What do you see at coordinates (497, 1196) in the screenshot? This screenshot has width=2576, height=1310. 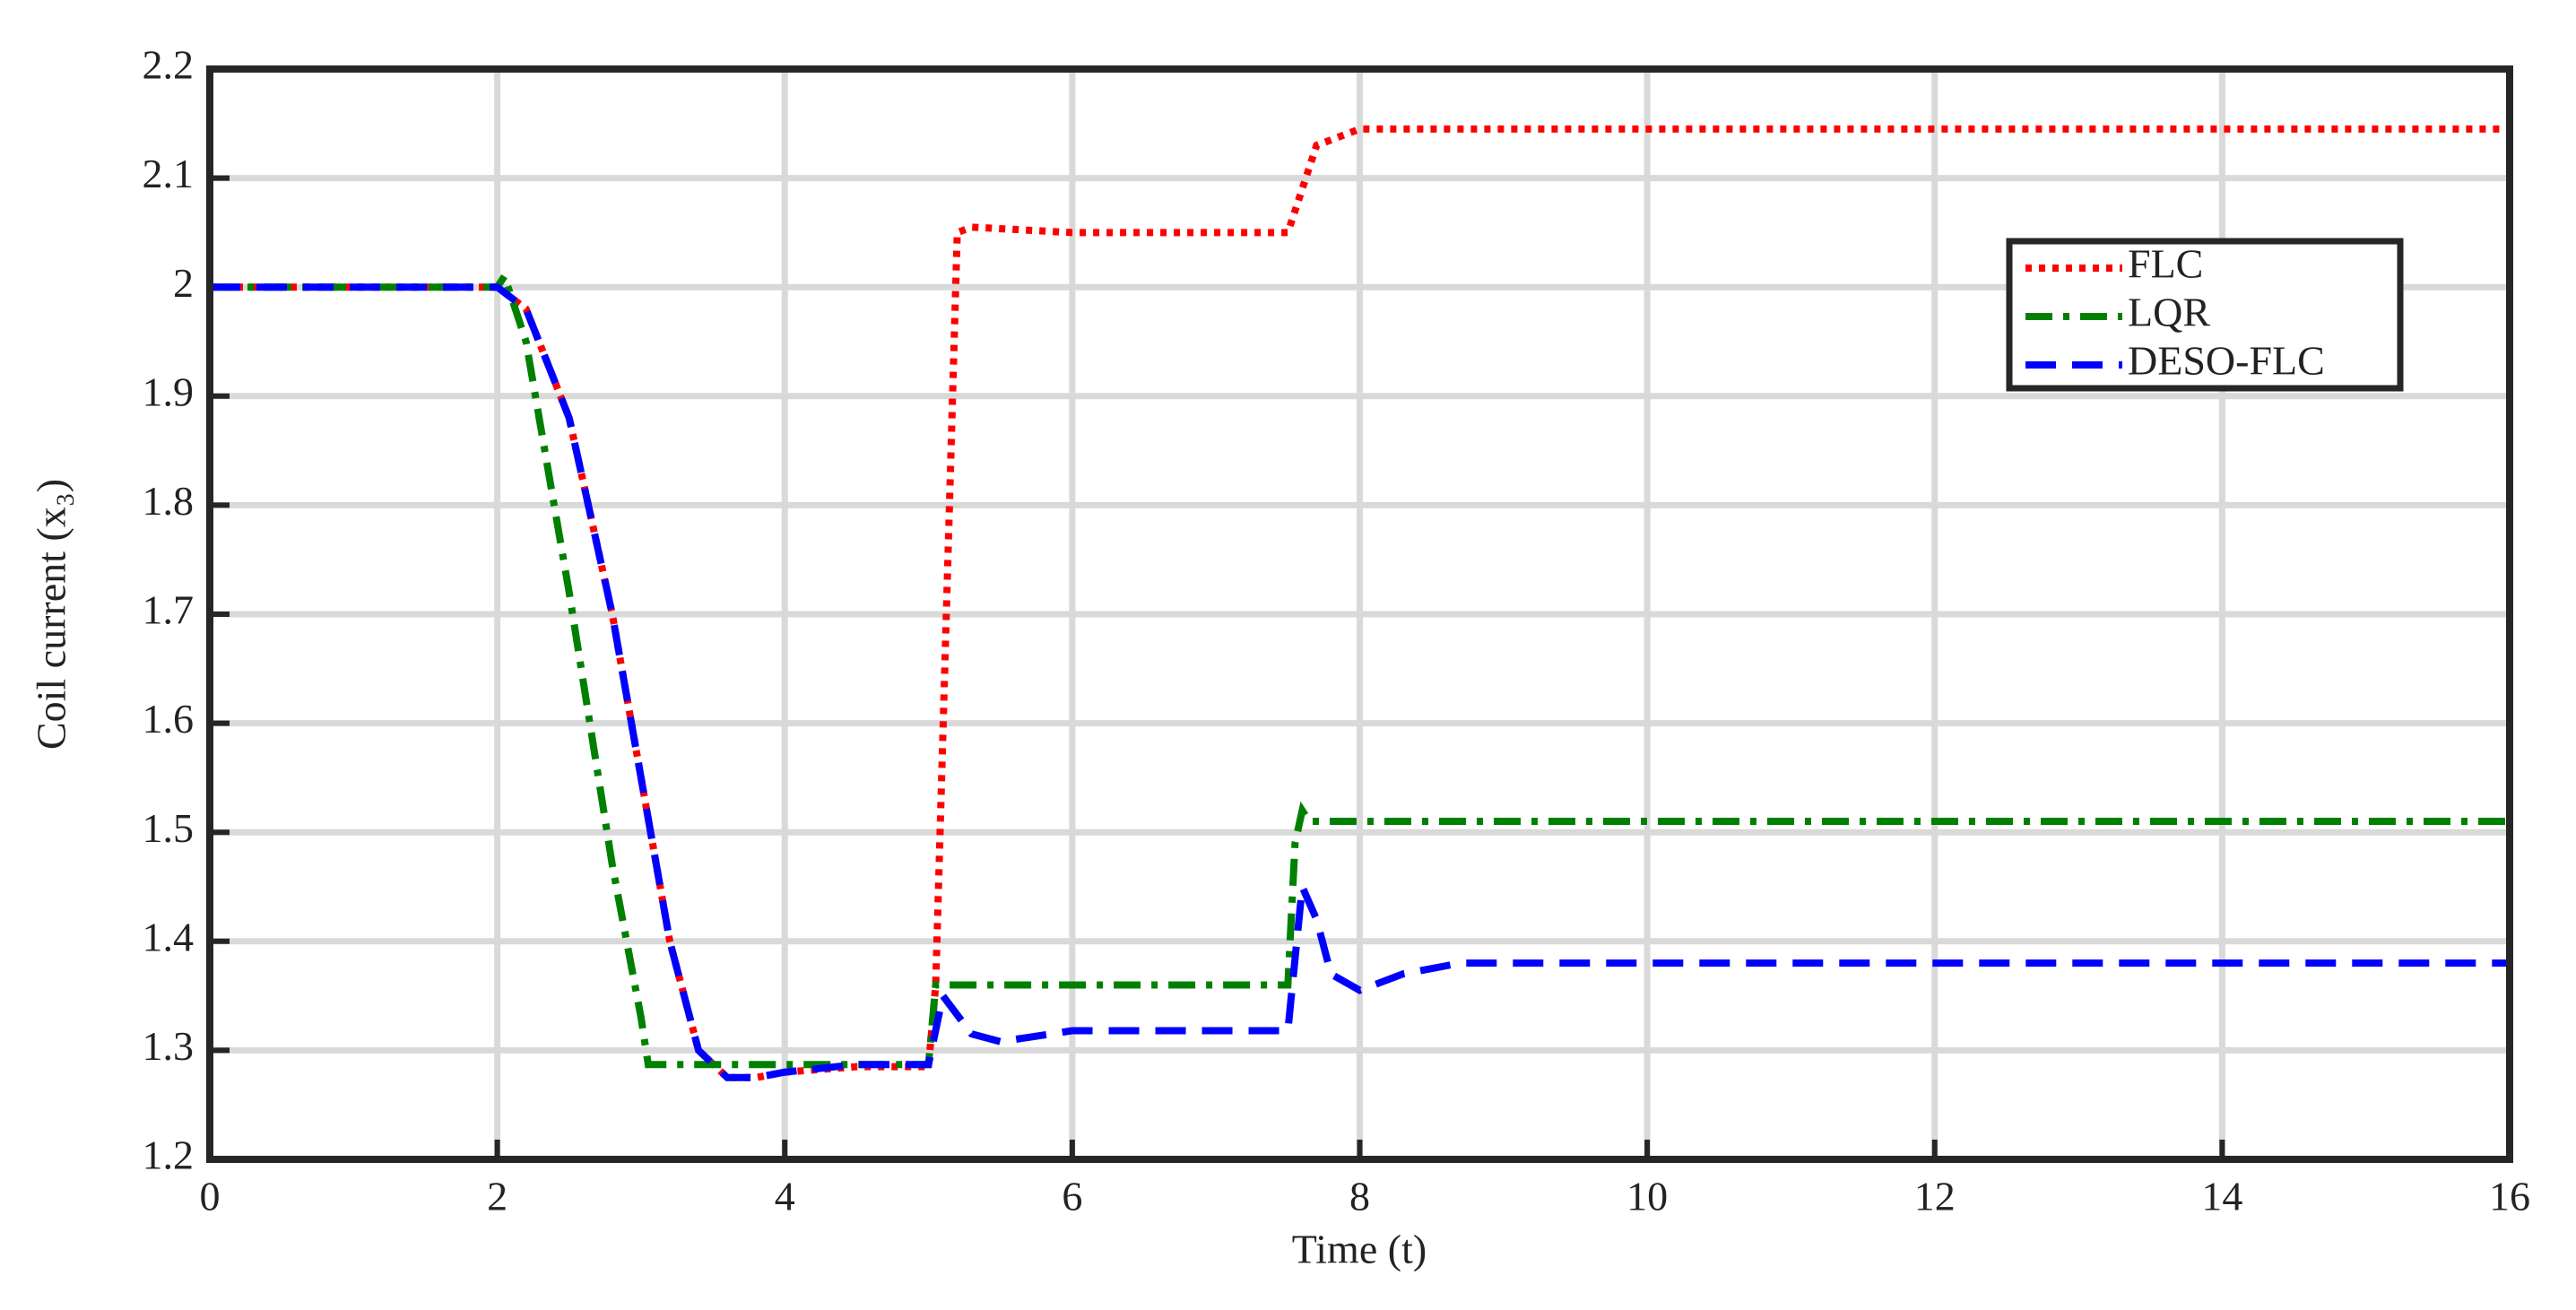 I see `x-tick-label: 2` at bounding box center [497, 1196].